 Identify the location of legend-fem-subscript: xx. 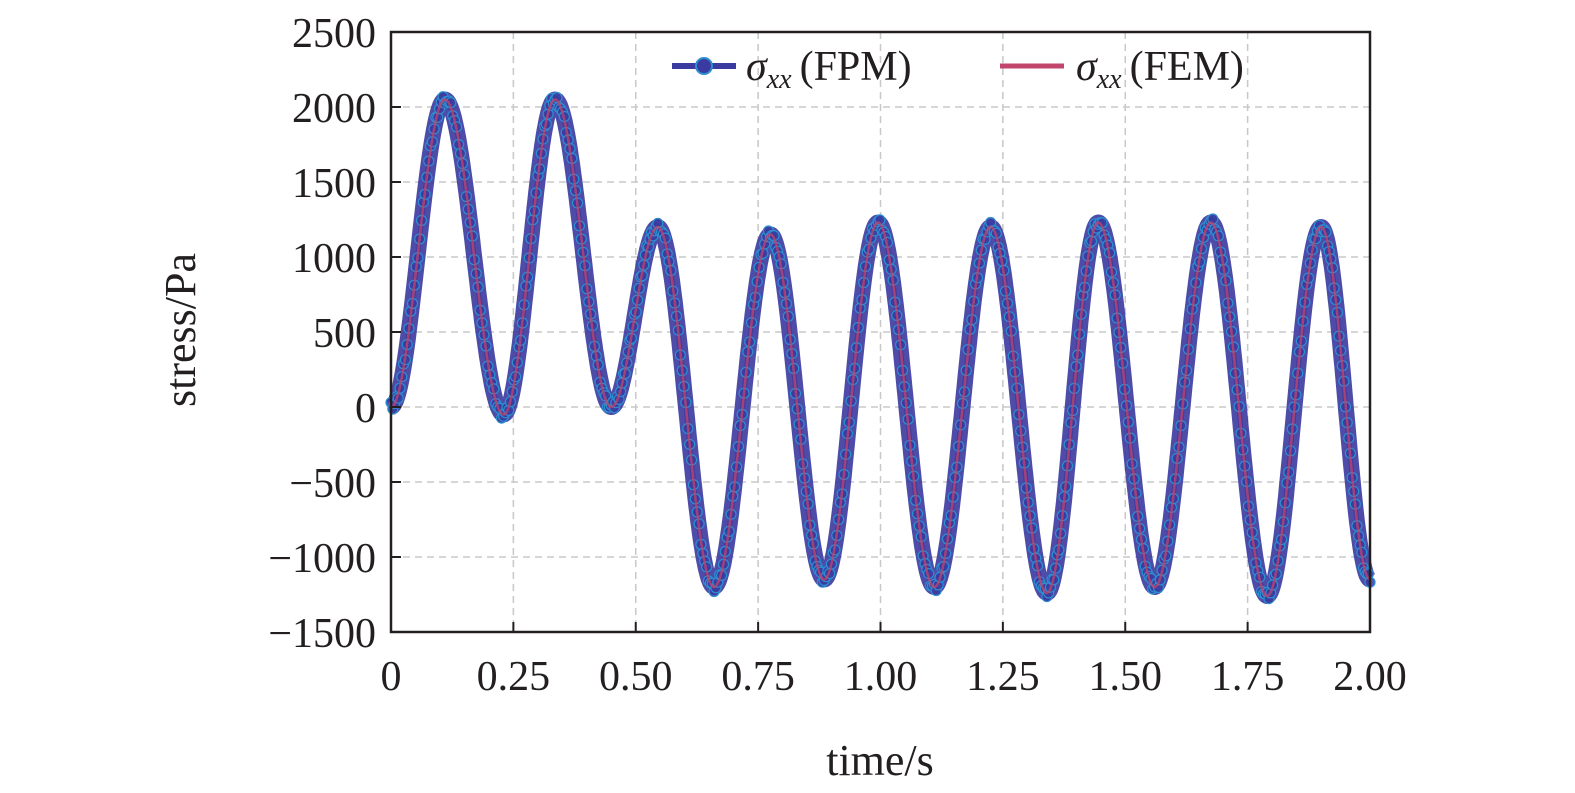
(1109, 79).